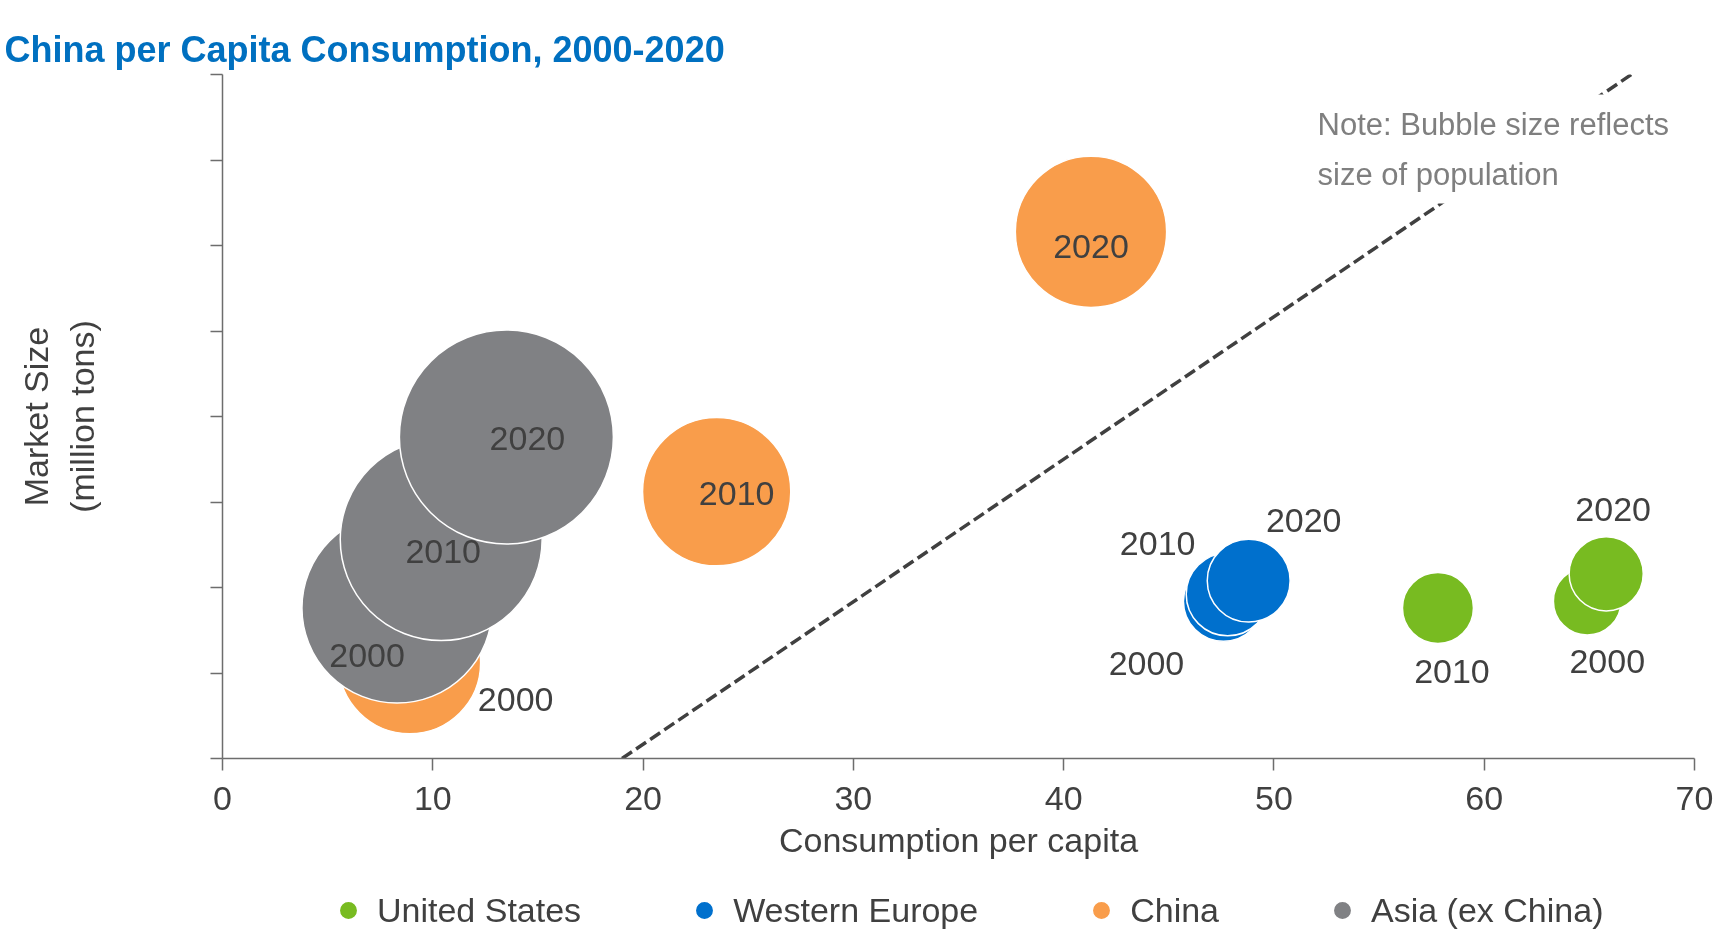  Describe the element at coordinates (479, 910) in the screenshot. I see `legend-label: United States` at that location.